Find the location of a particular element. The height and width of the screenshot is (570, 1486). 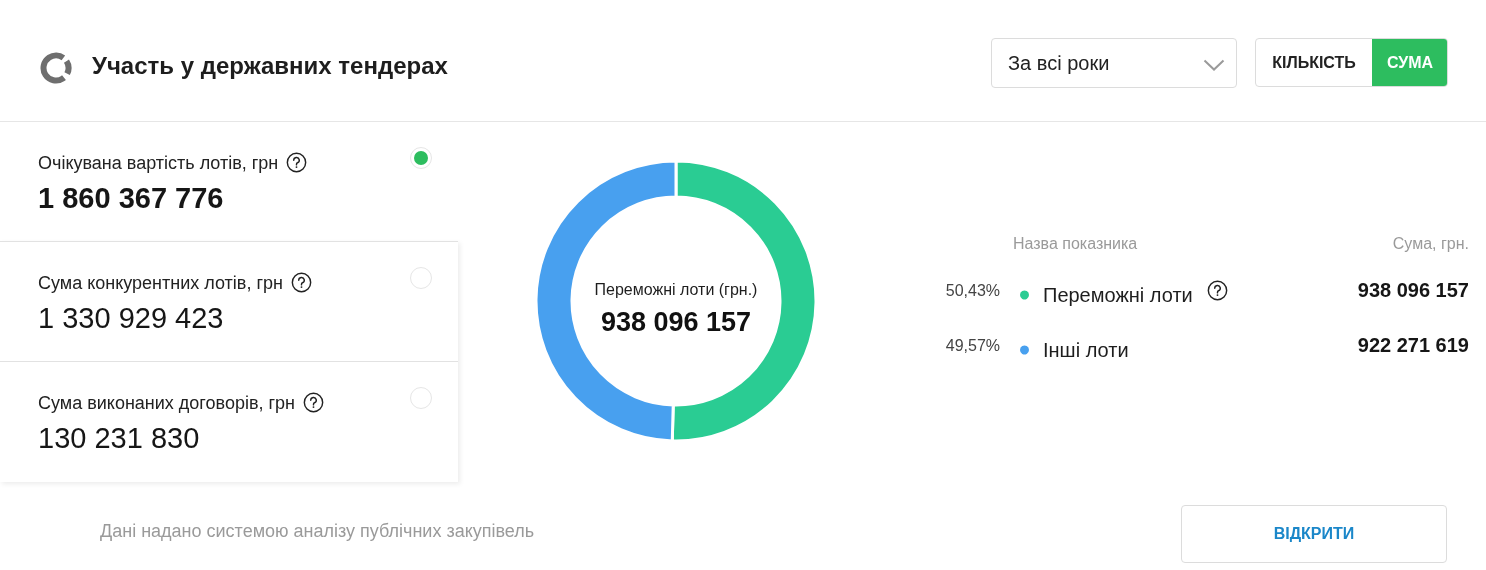

text: Переможні лоти (грн.) is located at coordinates (676, 289).